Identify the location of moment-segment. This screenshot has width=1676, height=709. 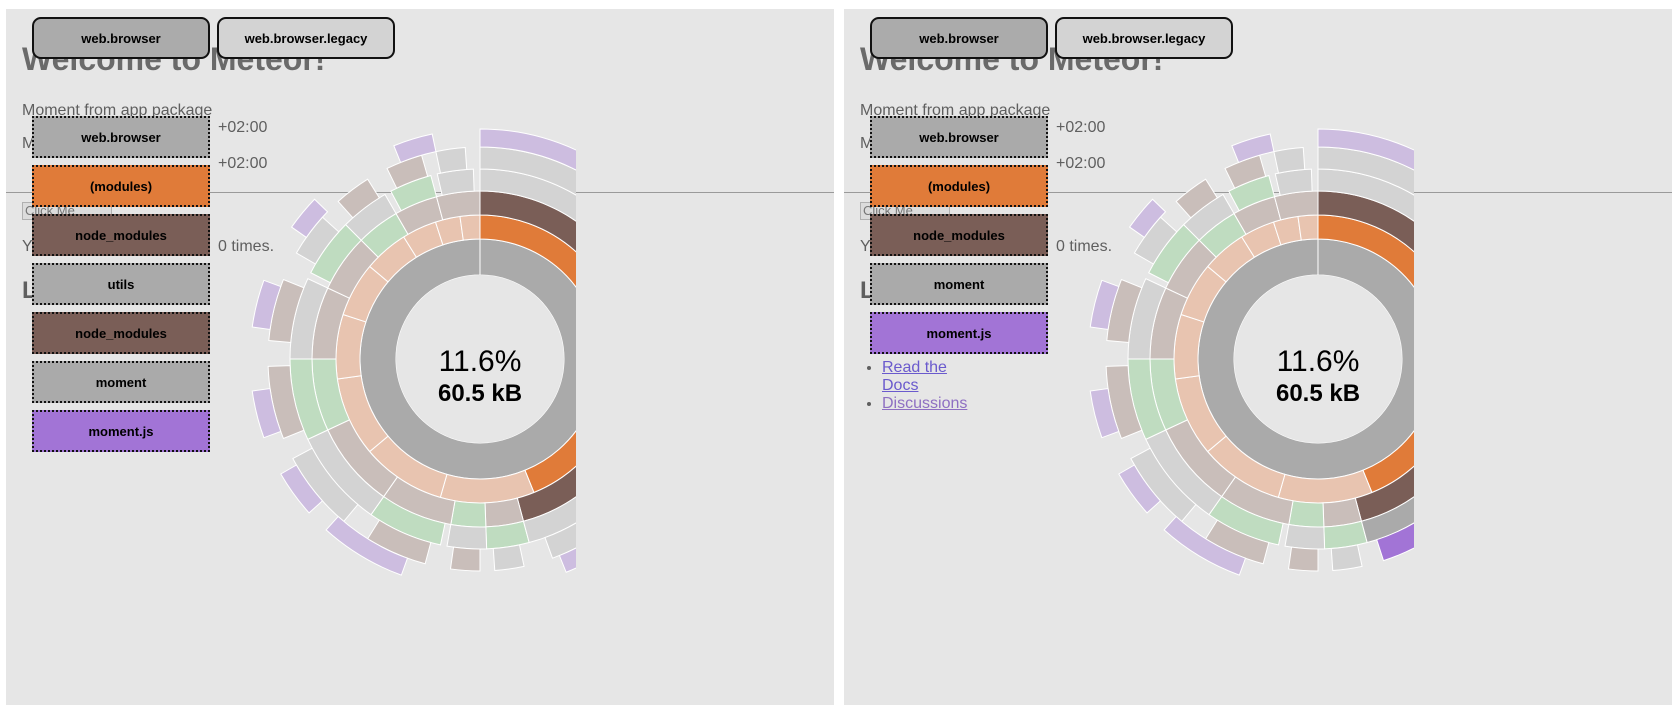
(1387, 514).